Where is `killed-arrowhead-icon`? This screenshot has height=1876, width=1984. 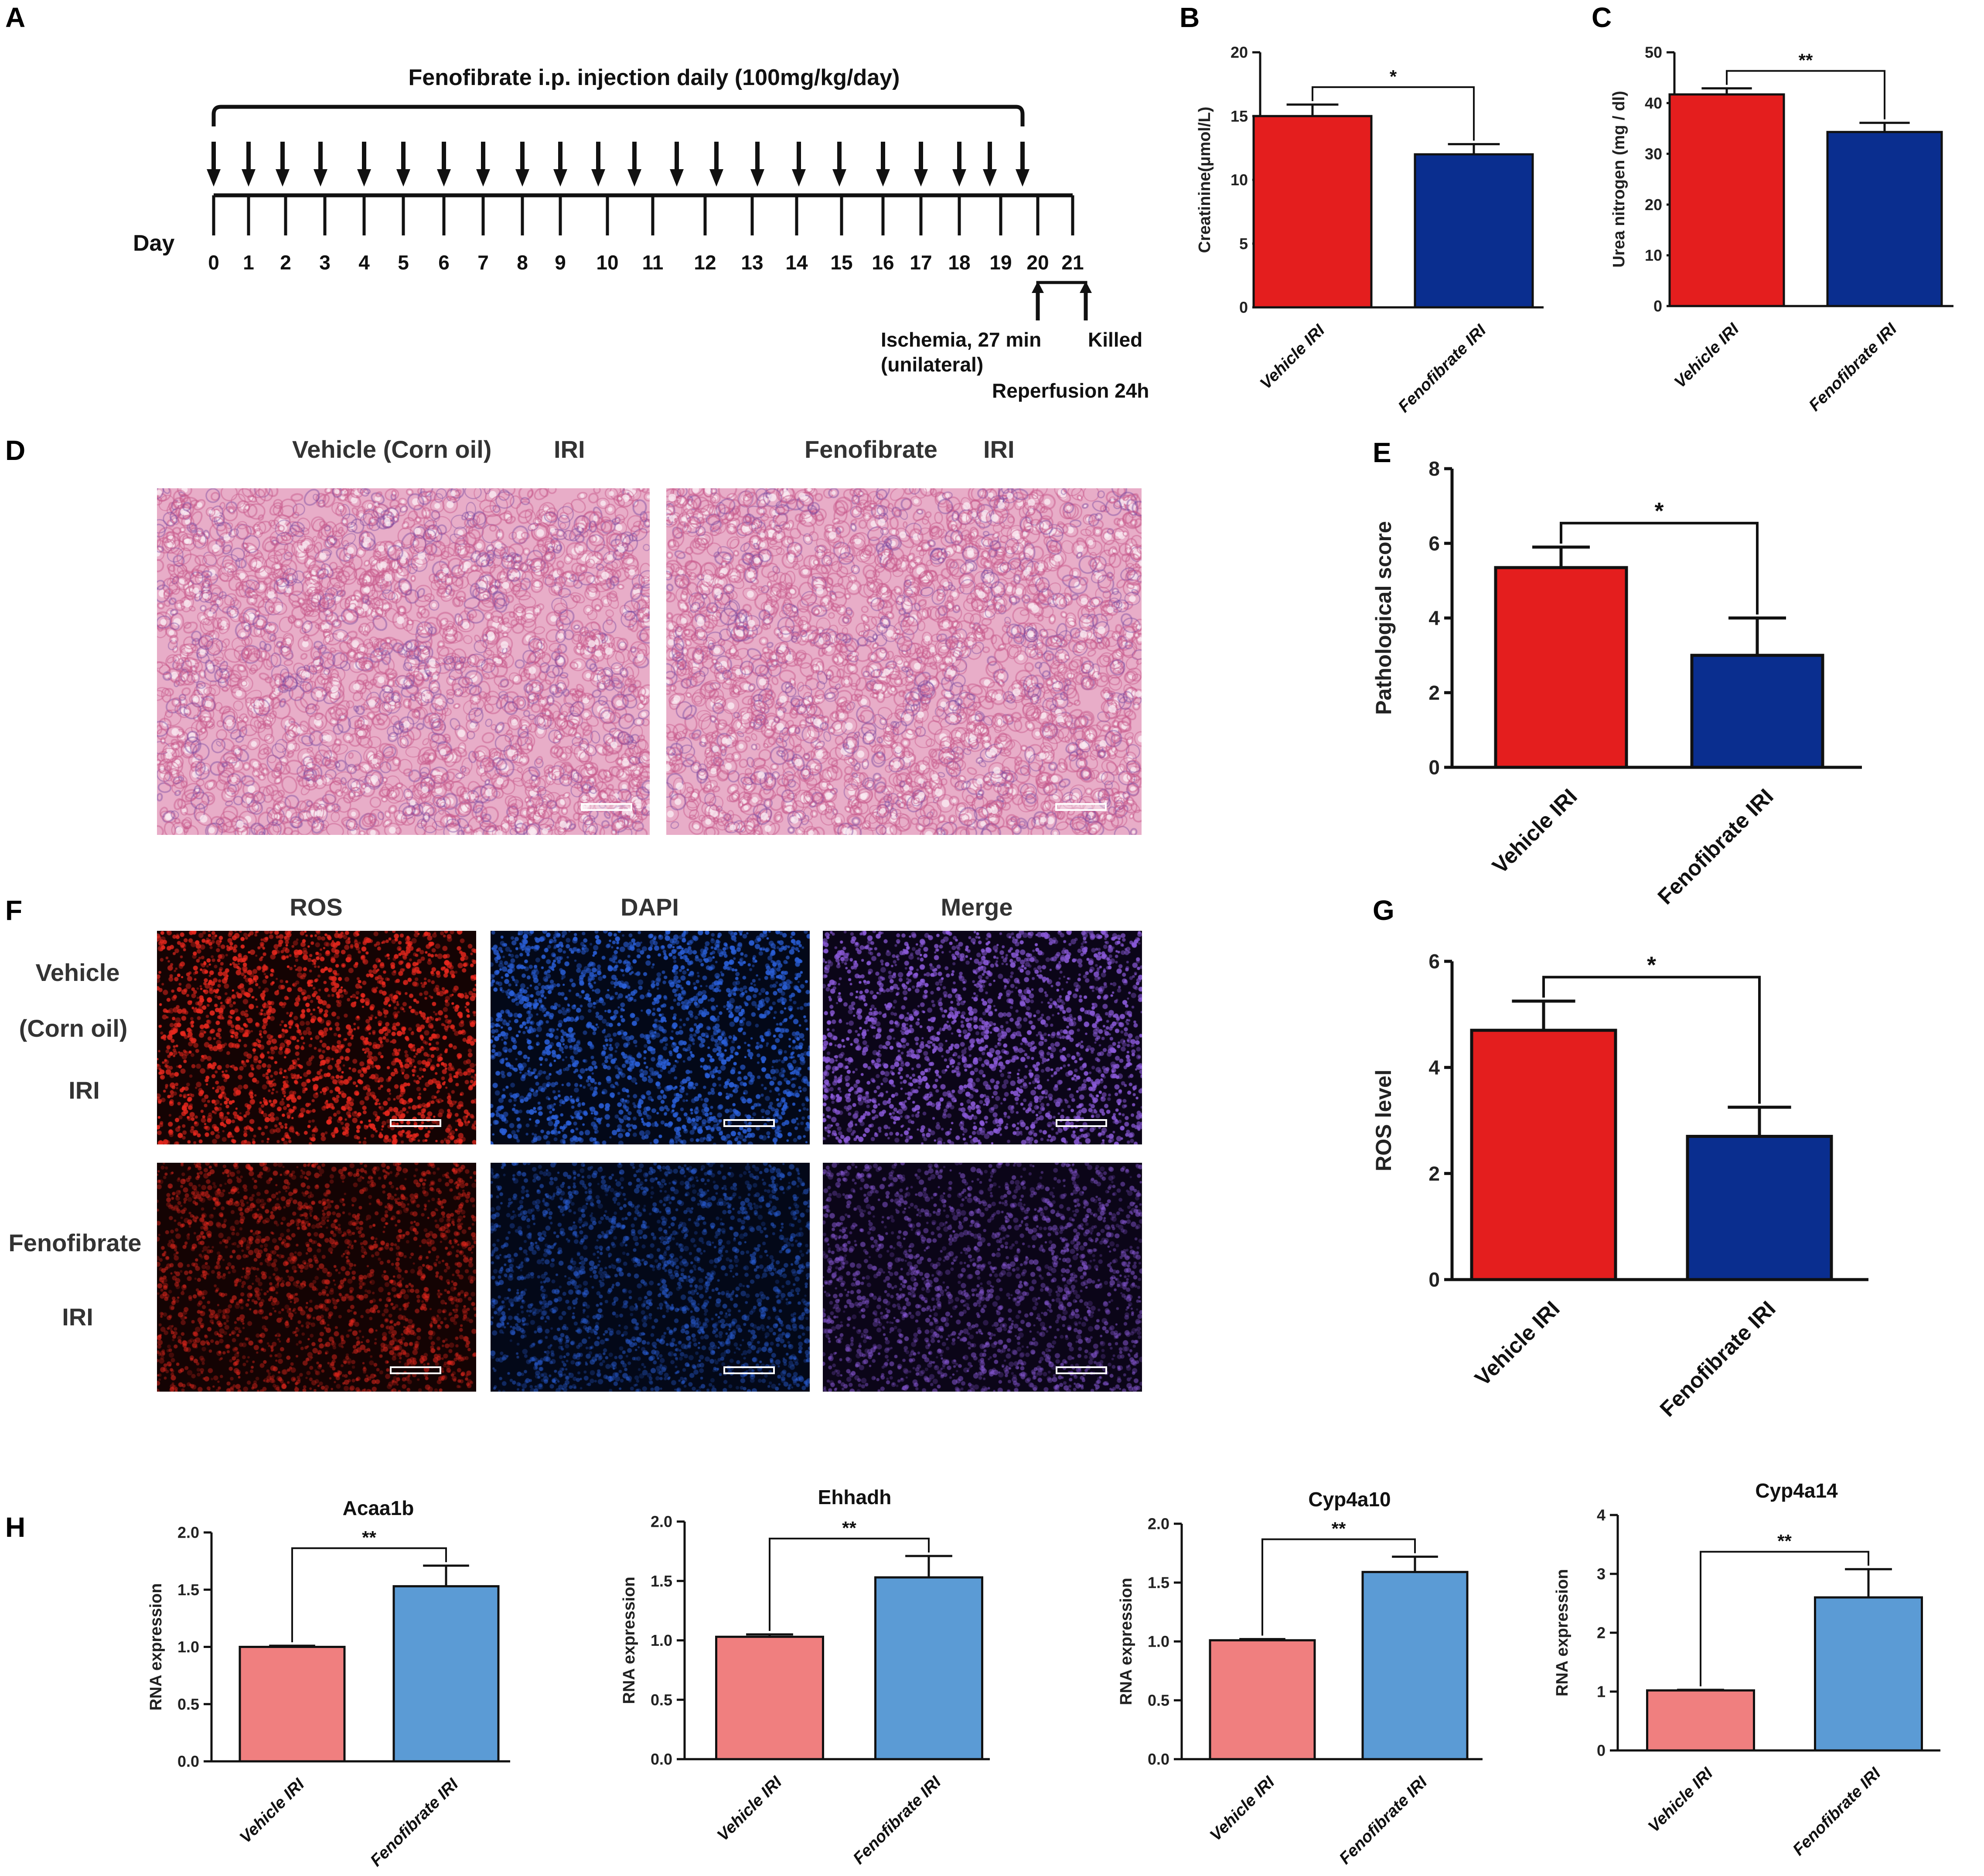
killed-arrowhead-icon is located at coordinates (1086, 287).